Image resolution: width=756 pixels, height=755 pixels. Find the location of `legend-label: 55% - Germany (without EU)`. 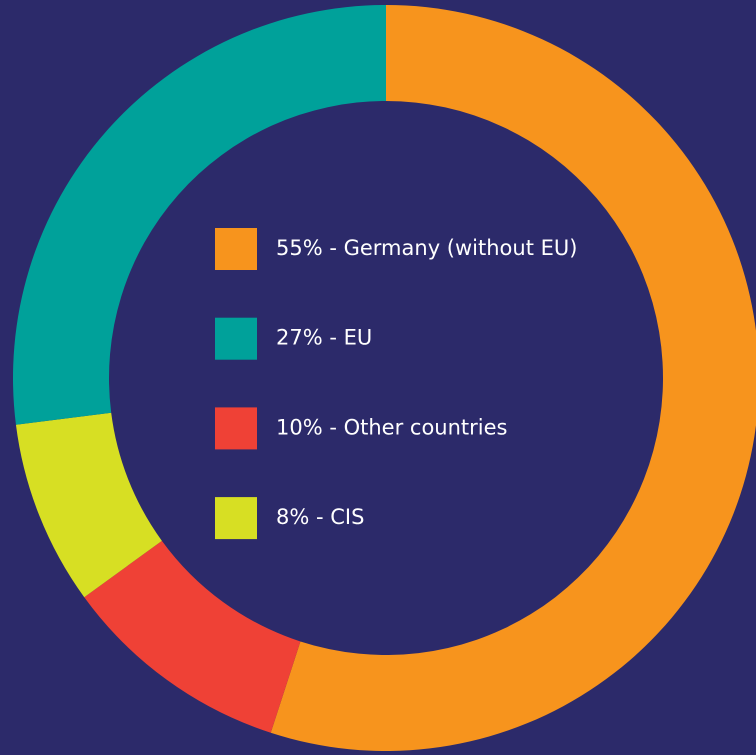

legend-label: 55% - Germany (without EU) is located at coordinates (426, 248).